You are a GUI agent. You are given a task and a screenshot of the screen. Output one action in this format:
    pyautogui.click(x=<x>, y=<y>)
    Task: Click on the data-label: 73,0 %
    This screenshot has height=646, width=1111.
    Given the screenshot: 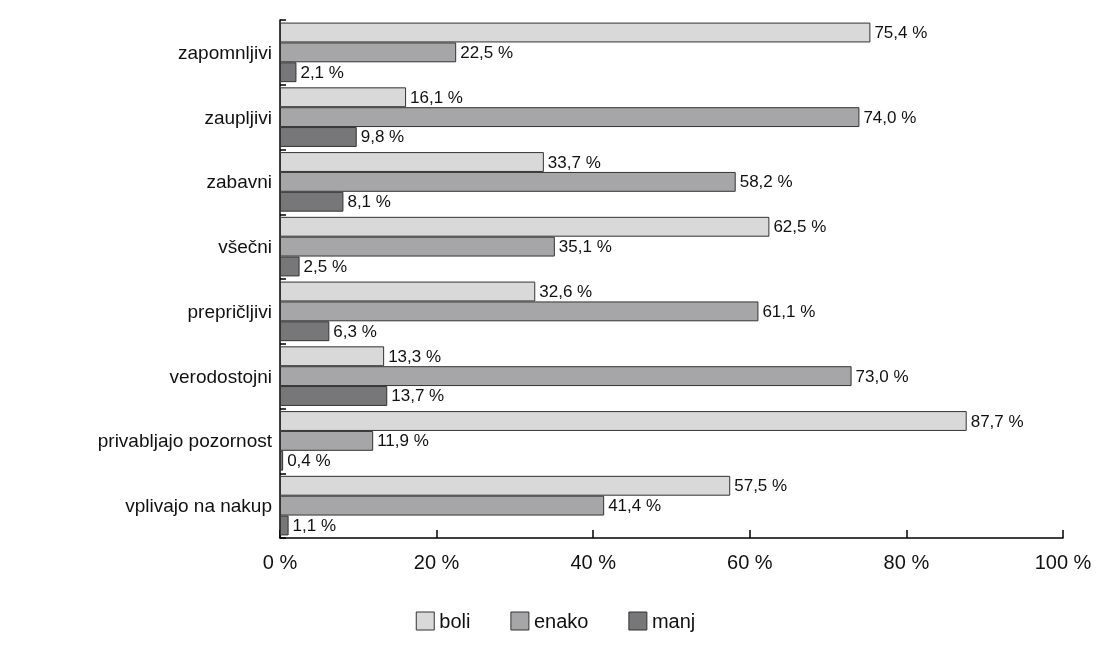 What is the action you would take?
    pyautogui.click(x=882, y=376)
    